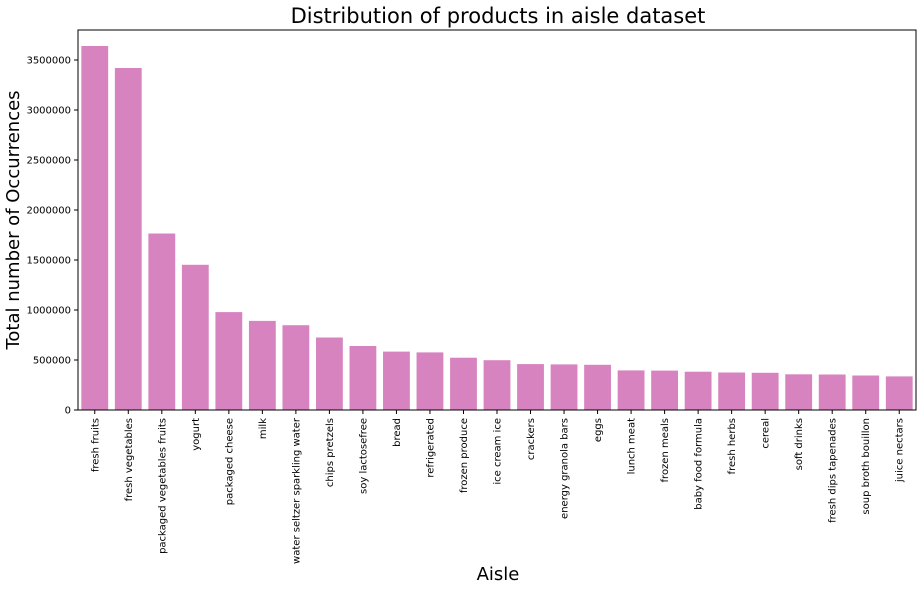 The width and height of the screenshot is (924, 591). I want to click on x-tick-label: fresh vegetables, so click(129, 459).